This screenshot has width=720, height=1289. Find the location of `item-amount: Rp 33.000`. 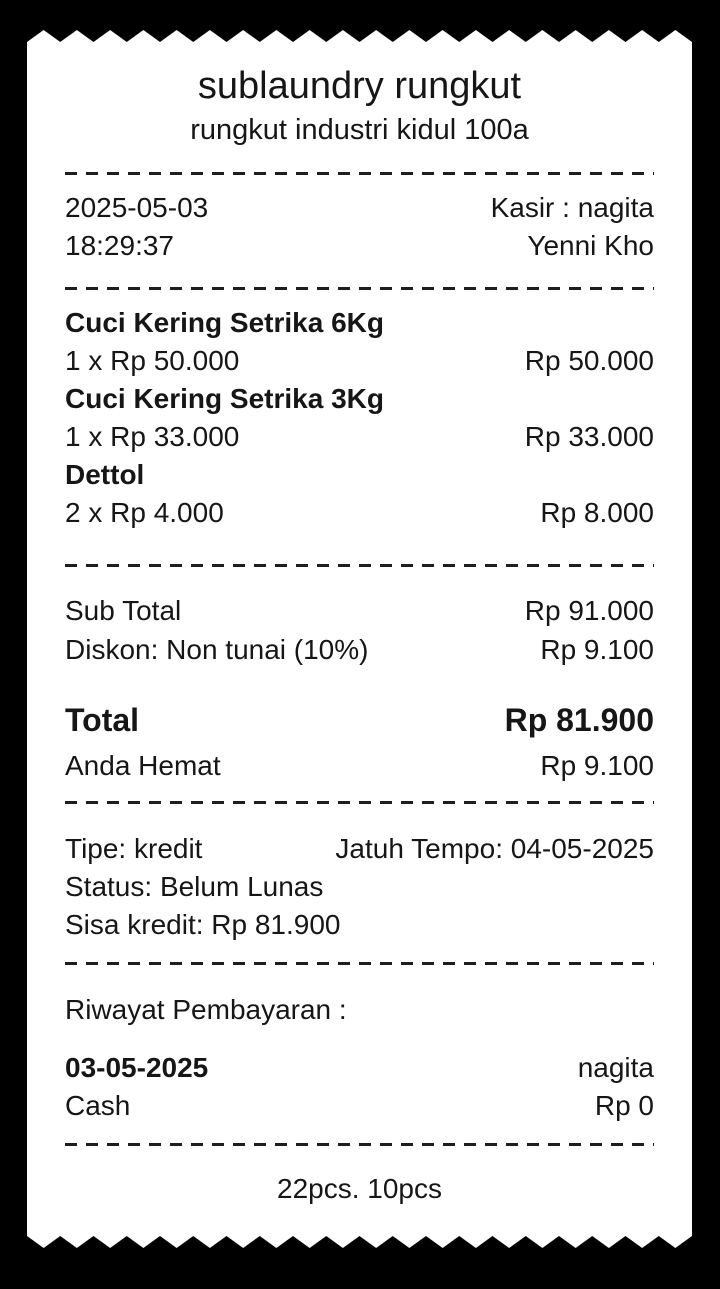

item-amount: Rp 33.000 is located at coordinates (589, 436).